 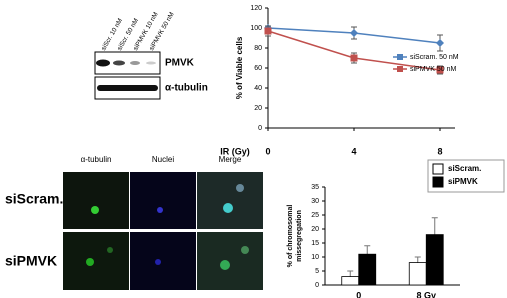 I want to click on x-tick-label: 4, so click(x=353, y=151).